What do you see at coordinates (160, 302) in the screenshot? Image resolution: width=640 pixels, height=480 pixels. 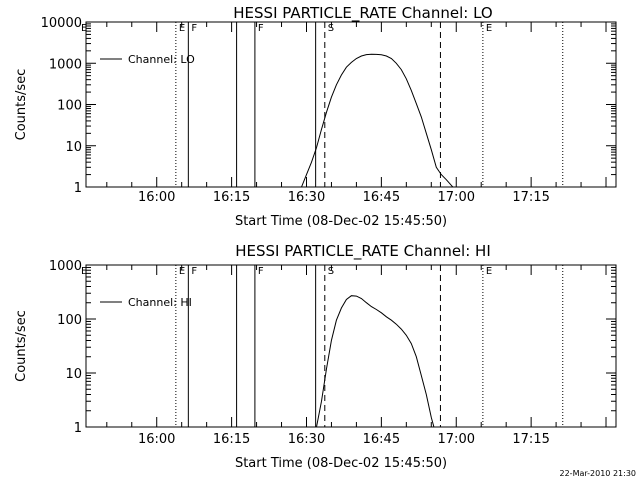 I see `legend-label: Channel: HI` at bounding box center [160, 302].